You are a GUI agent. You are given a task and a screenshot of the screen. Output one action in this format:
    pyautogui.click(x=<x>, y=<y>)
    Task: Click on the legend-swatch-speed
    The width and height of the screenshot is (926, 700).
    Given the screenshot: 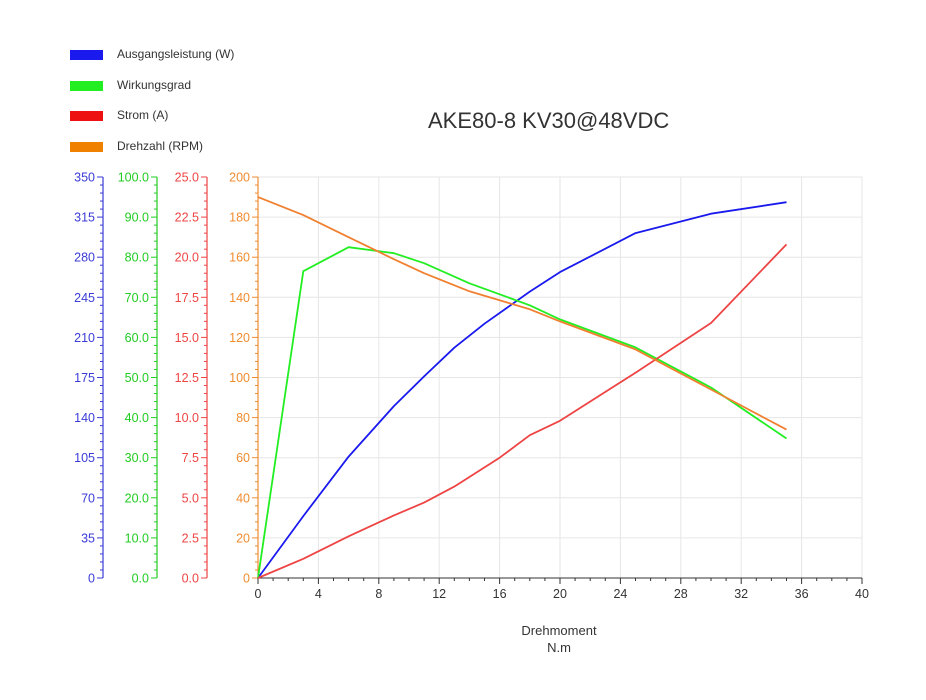 What is the action you would take?
    pyautogui.click(x=86, y=146)
    